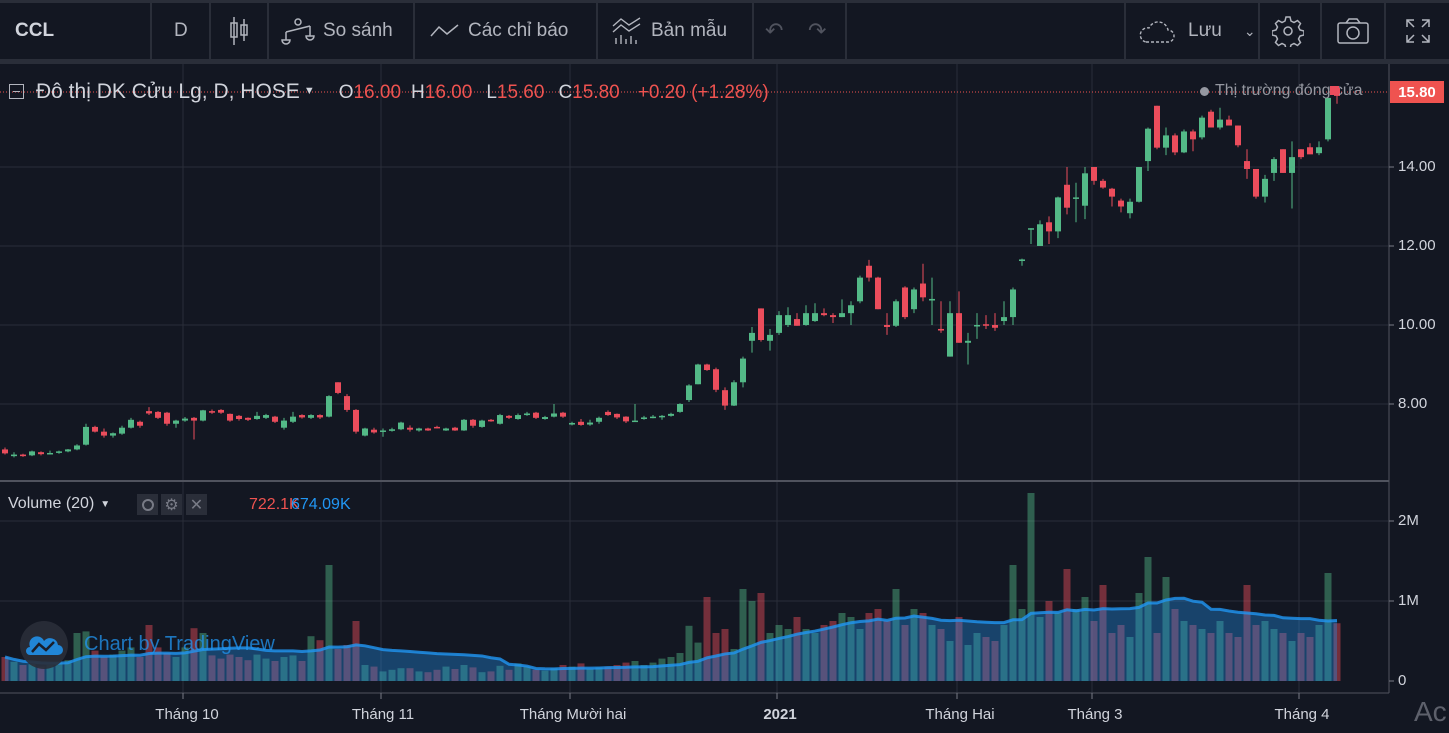  What do you see at coordinates (179, 644) in the screenshot?
I see `tradingview-watermark: Chart by TradingView` at bounding box center [179, 644].